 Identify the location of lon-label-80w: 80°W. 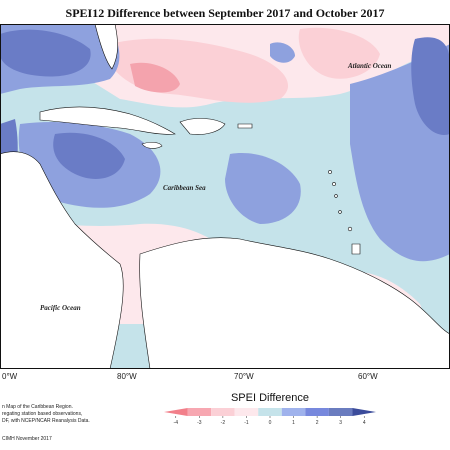
(127, 376).